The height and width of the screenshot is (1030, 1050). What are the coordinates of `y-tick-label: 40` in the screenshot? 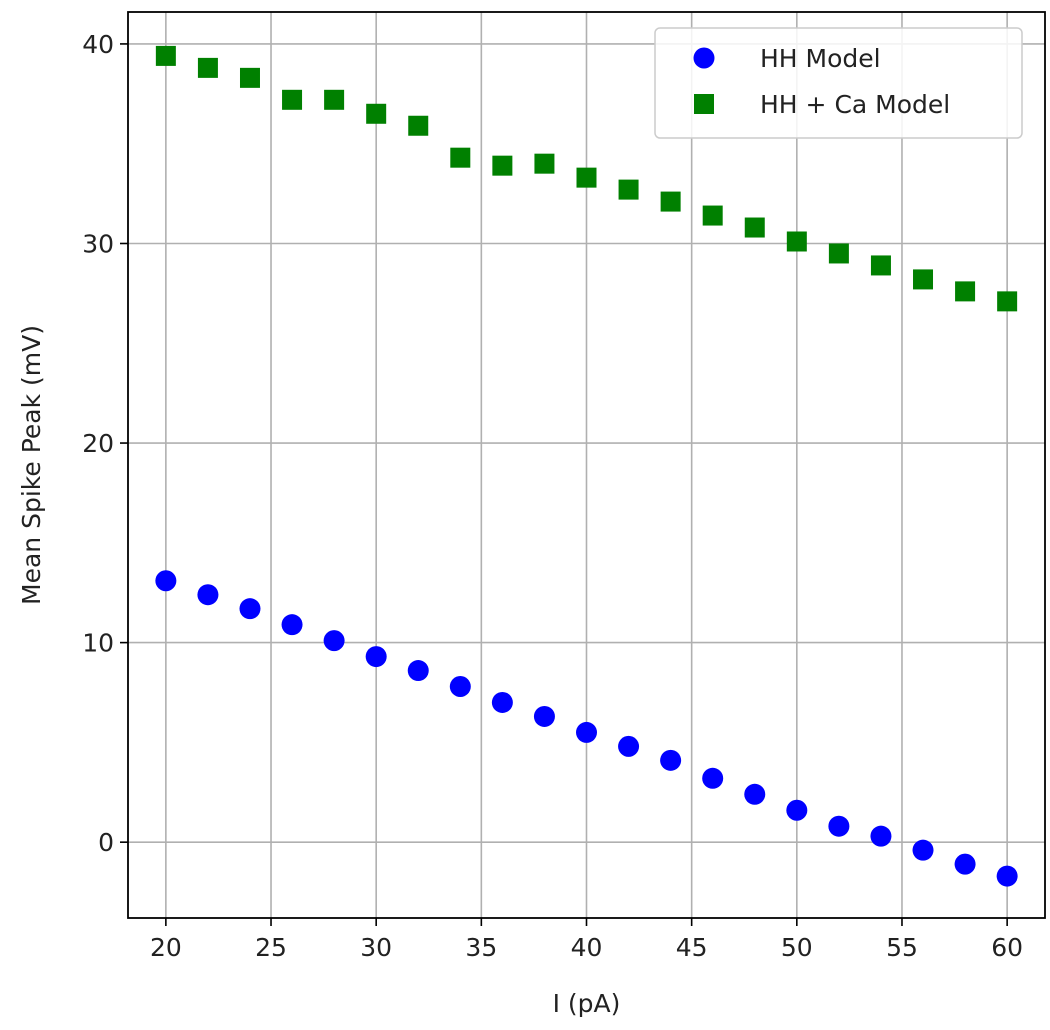 It's located at (98, 44).